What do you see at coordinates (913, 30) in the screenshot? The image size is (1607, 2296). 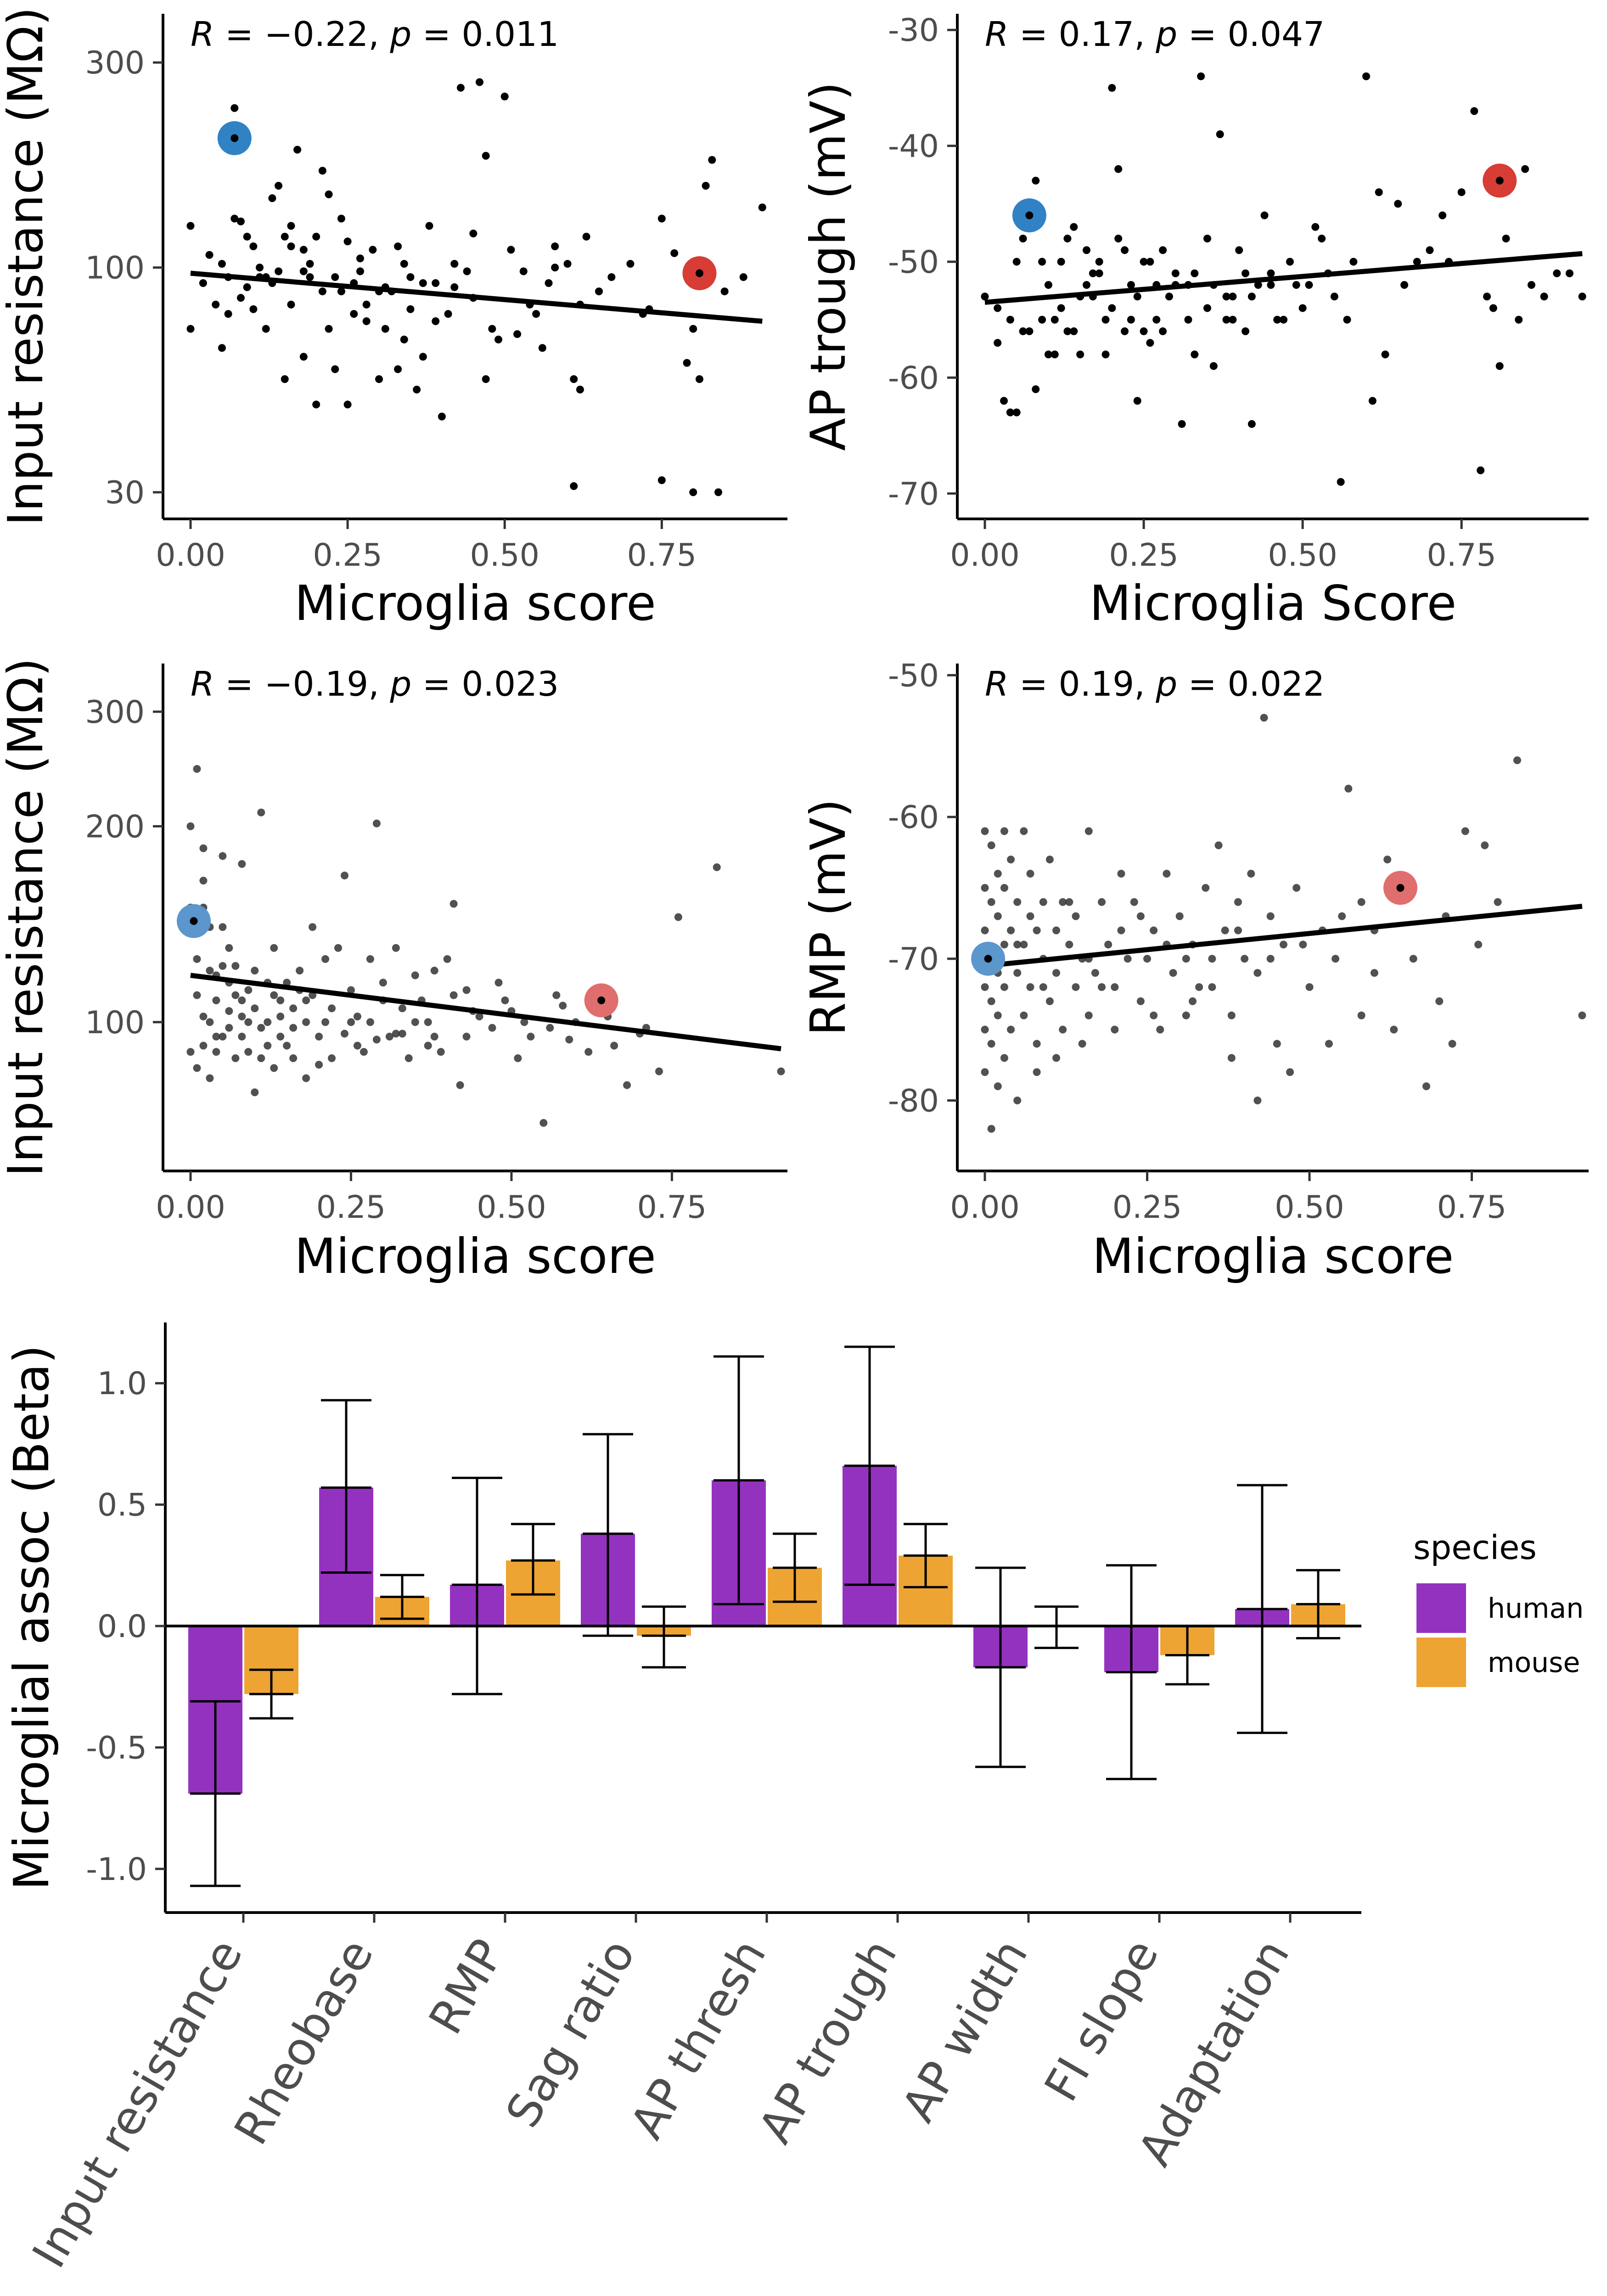 I see `y-tick-label: -30` at bounding box center [913, 30].